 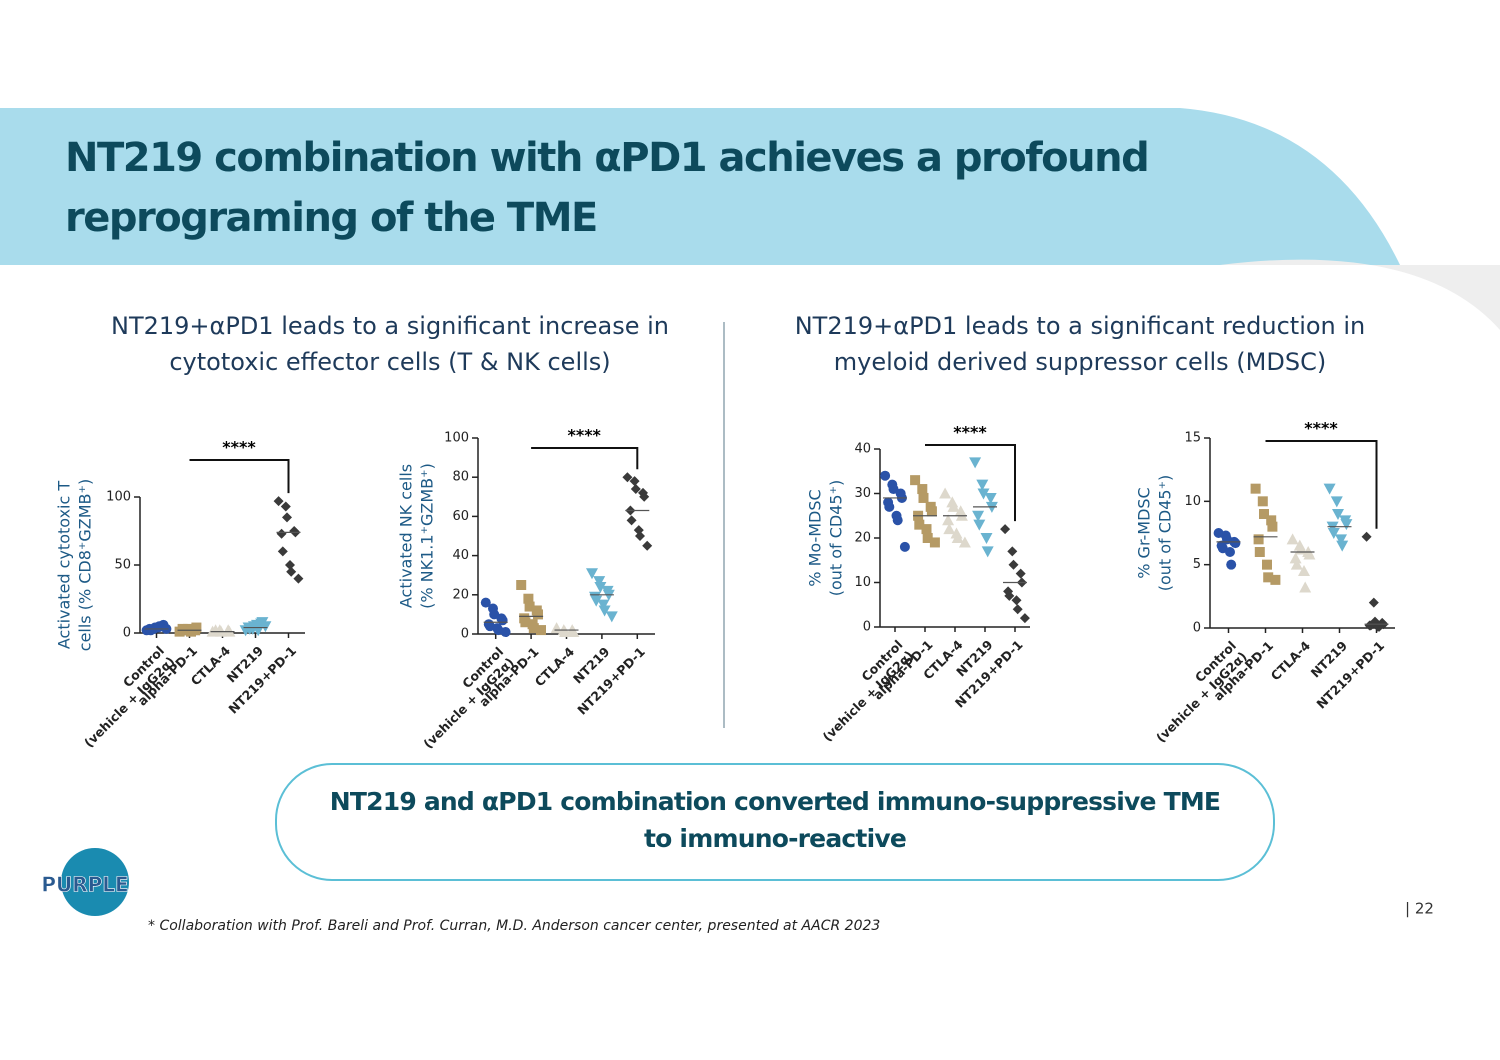 What do you see at coordinates (1192, 438) in the screenshot?
I see `y-tick-label: 15` at bounding box center [1192, 438].